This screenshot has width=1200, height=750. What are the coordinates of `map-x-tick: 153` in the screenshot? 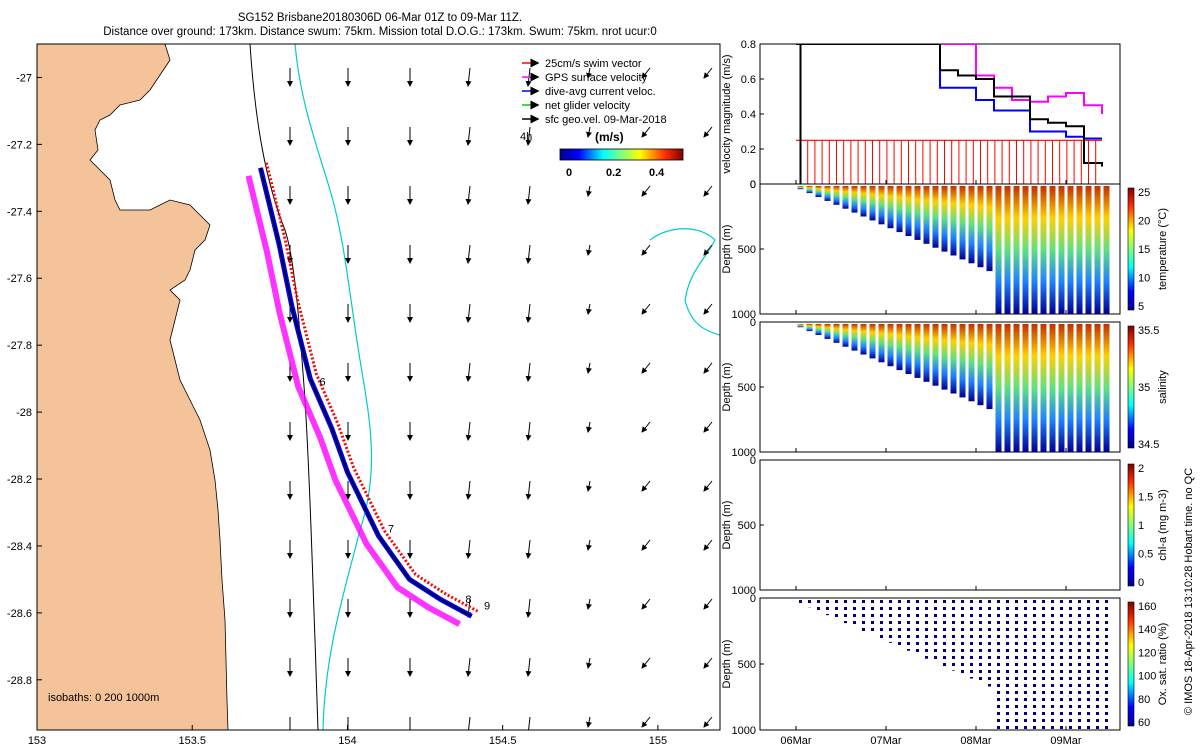 It's located at (37, 741).